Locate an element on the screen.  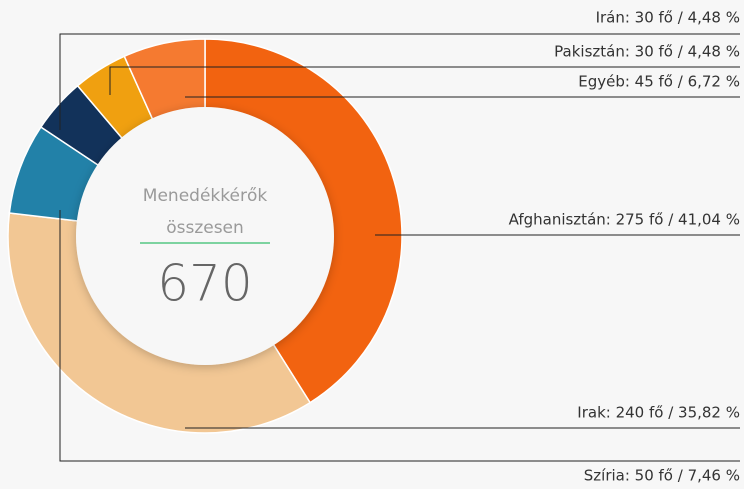
center-subtitle: összesen is located at coordinates (205, 228).